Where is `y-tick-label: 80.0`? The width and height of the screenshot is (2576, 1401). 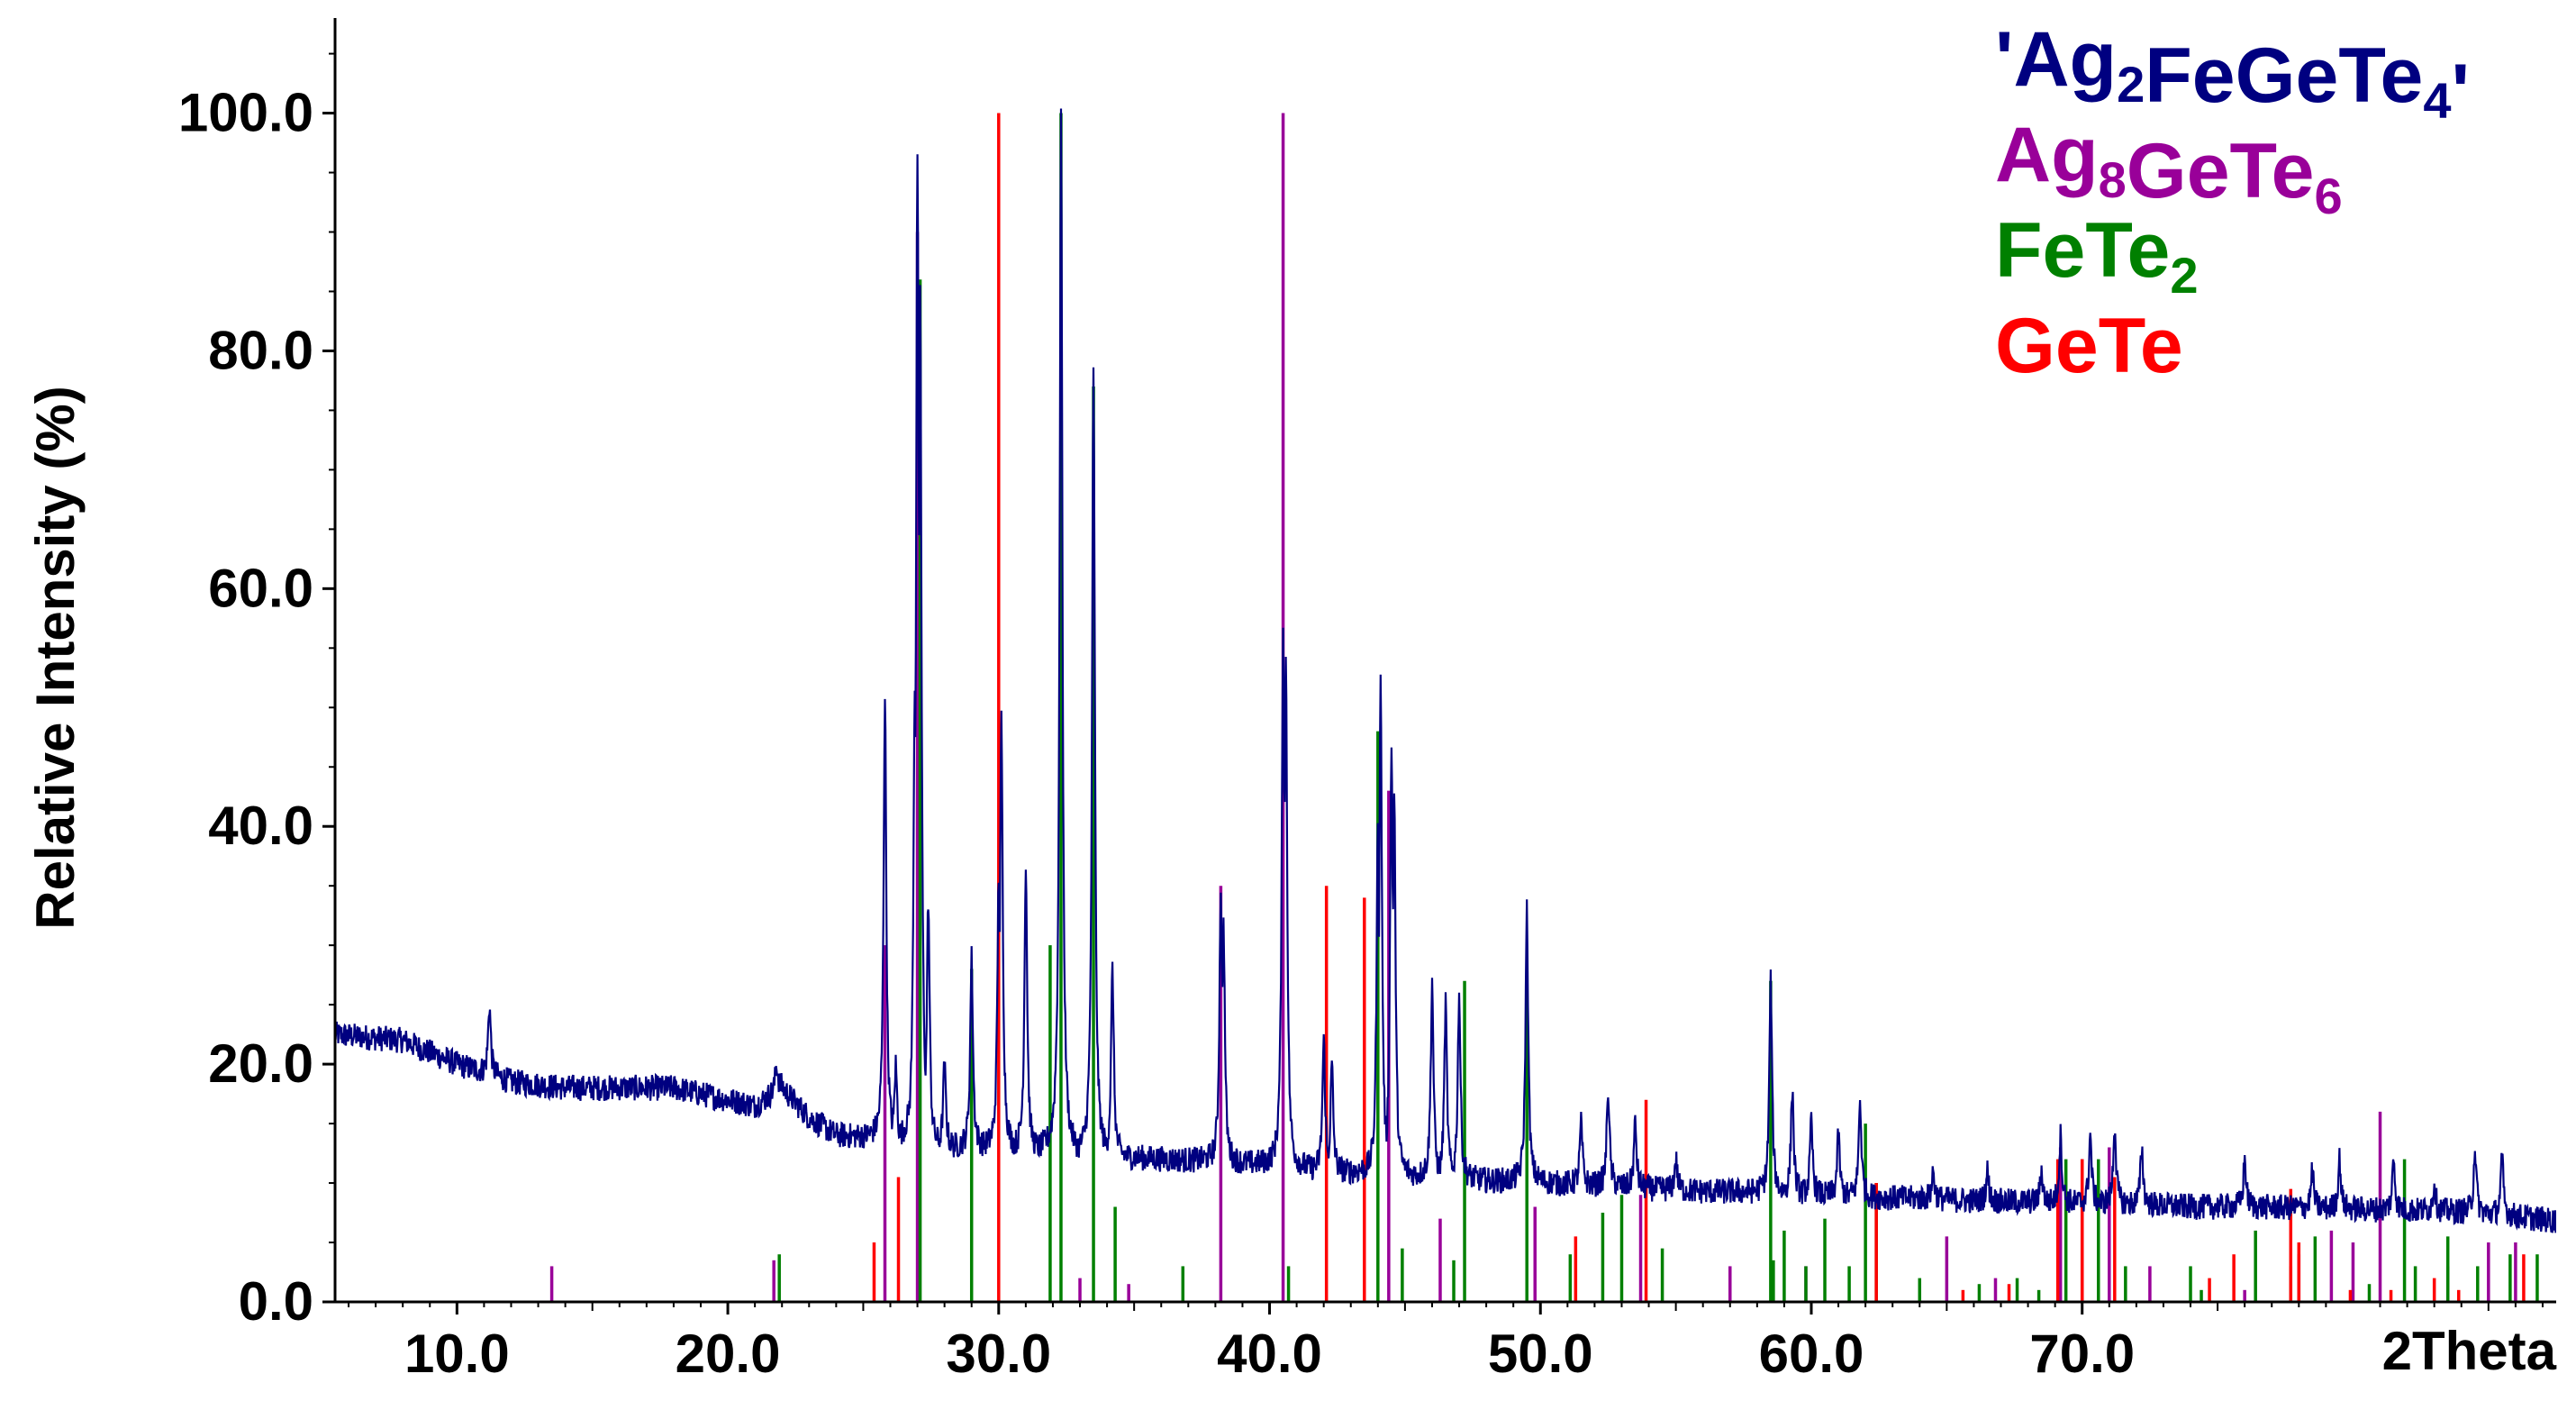
y-tick-label: 80.0 is located at coordinates (260, 350).